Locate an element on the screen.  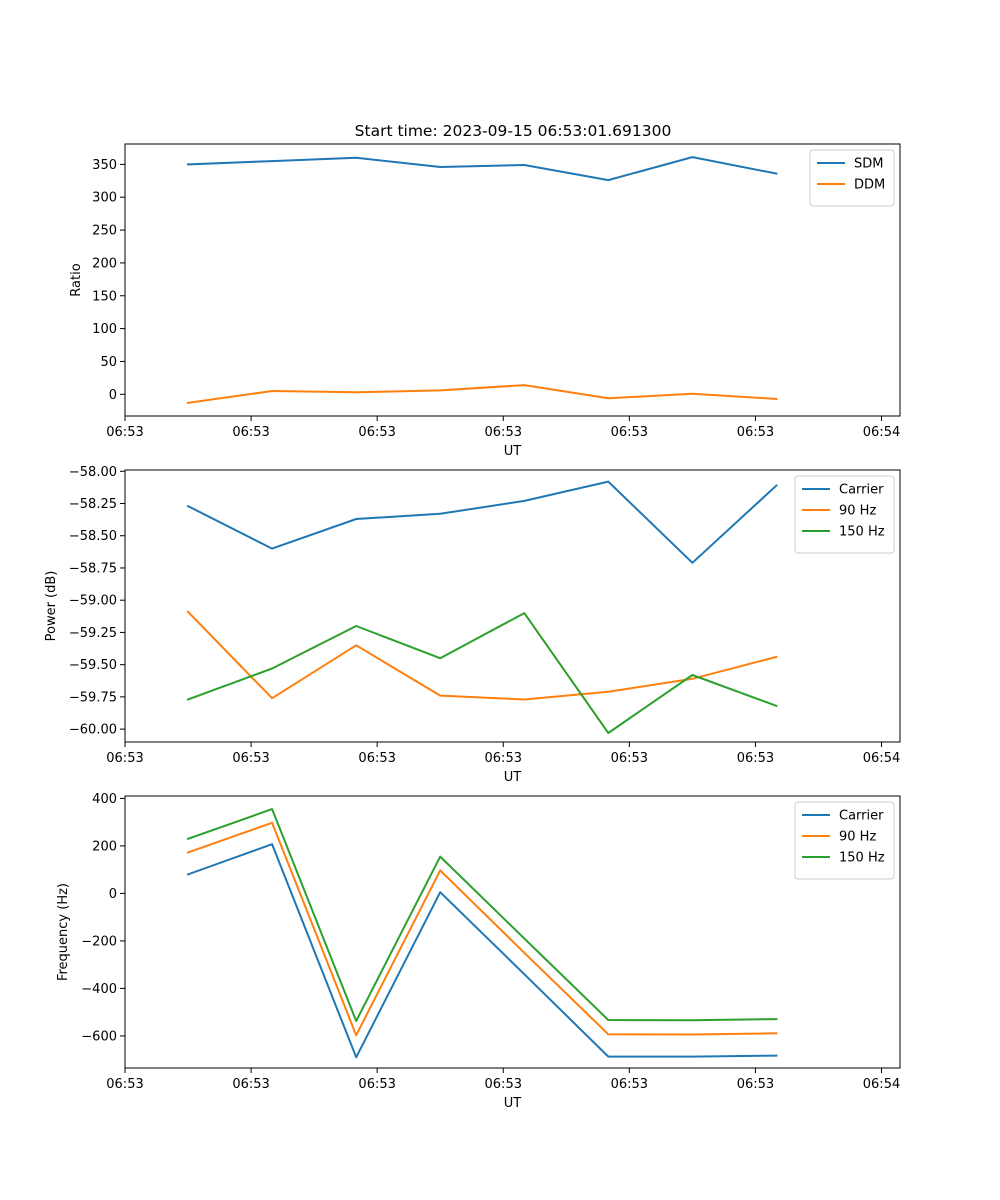
chart-title: Start time: 2023-09-15 06:53:01.691300 is located at coordinates (513, 131).